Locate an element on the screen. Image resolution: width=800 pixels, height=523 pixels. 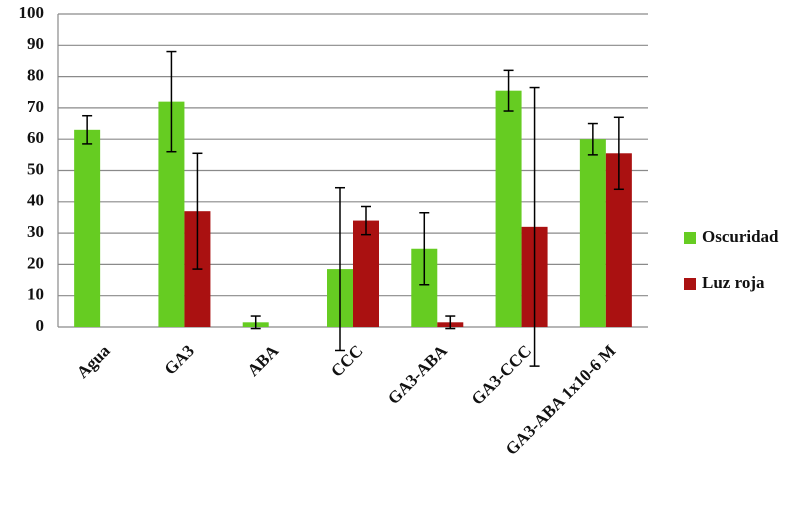
x-tick-label: CCC is located at coordinates (346, 360).